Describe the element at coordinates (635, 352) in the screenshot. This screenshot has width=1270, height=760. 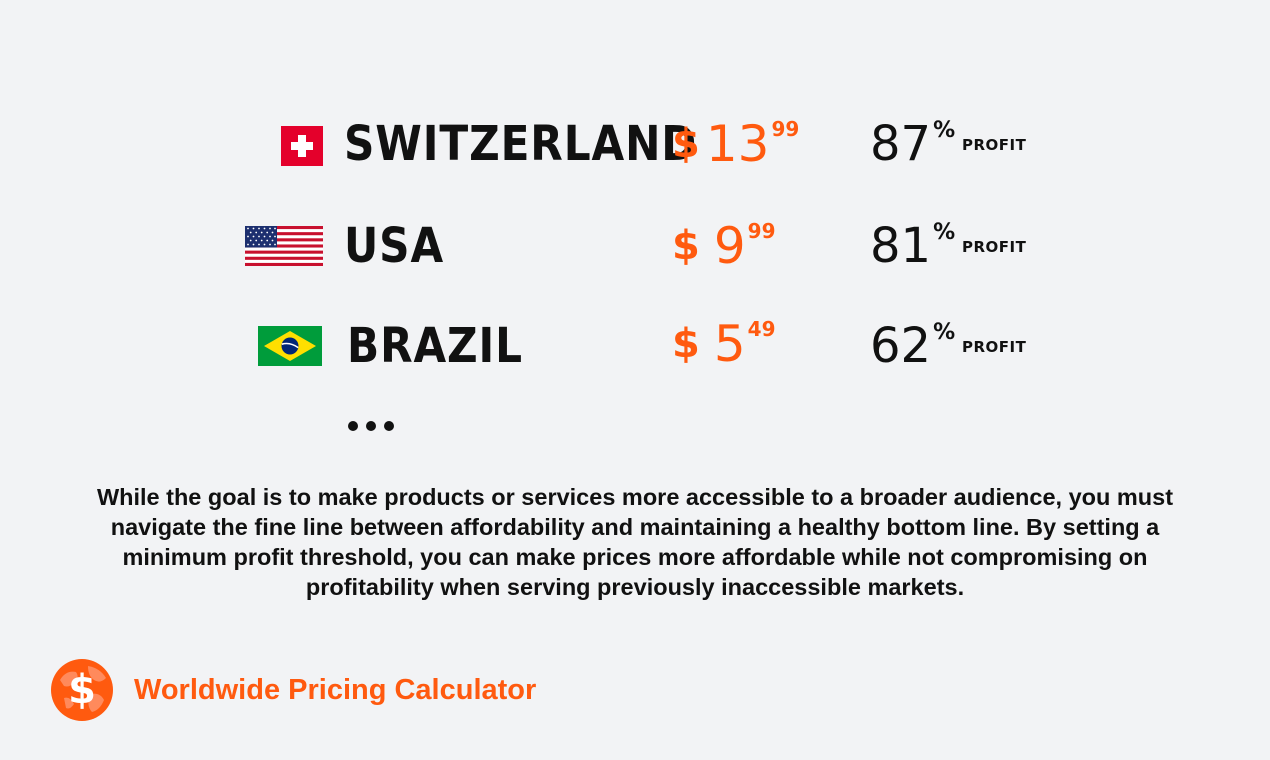
I see `pricing-row-brazil: BRAZIL $5 49 62% PROFIT` at that location.